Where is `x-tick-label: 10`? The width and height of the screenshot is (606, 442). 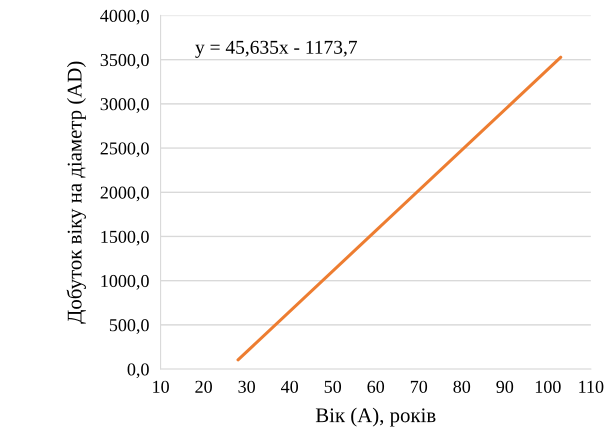 x-tick-label: 10 is located at coordinates (161, 386).